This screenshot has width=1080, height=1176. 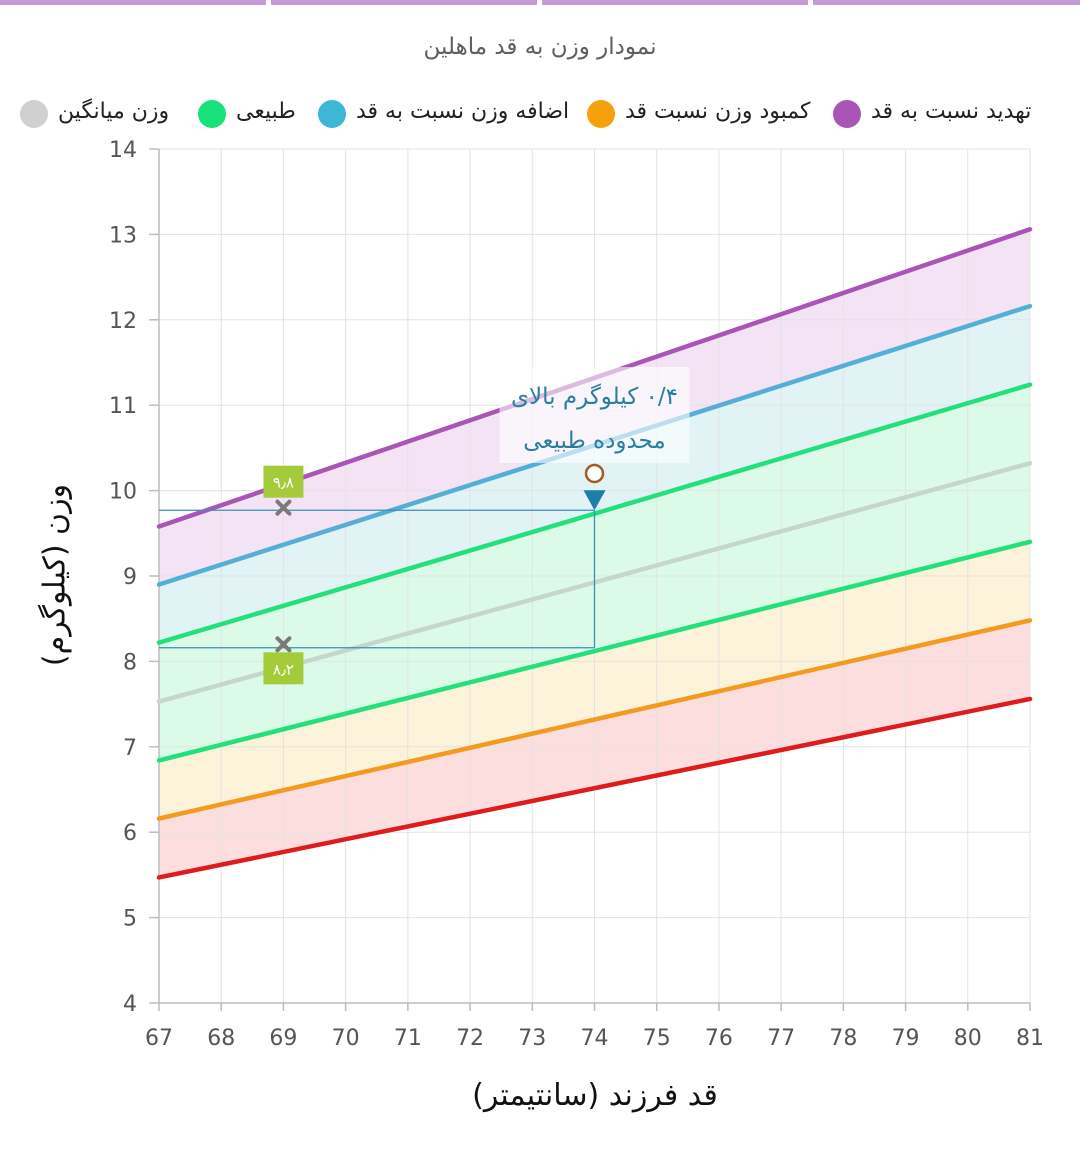 What do you see at coordinates (123, 492) in the screenshot?
I see `y-tick-label: 10` at bounding box center [123, 492].